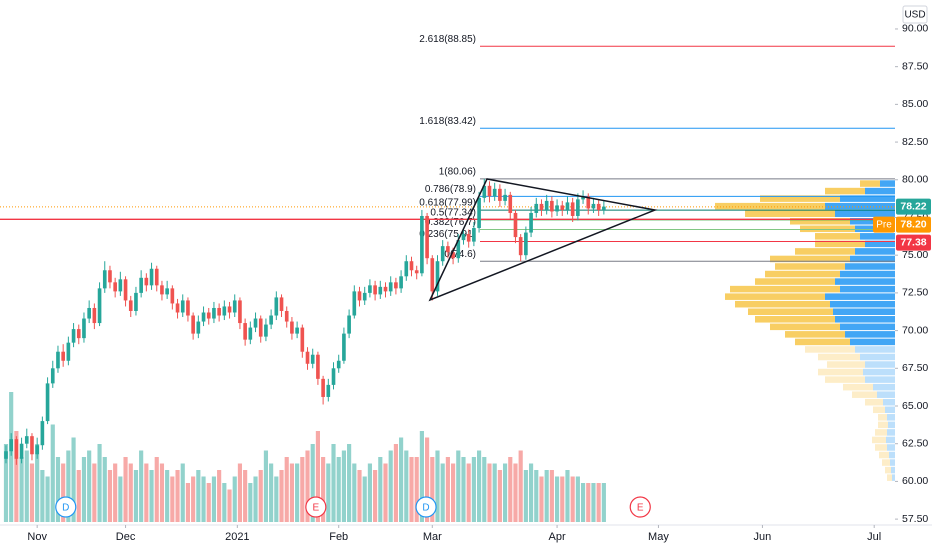  What do you see at coordinates (658, 537) in the screenshot?
I see `x-tick-label: May` at bounding box center [658, 537].